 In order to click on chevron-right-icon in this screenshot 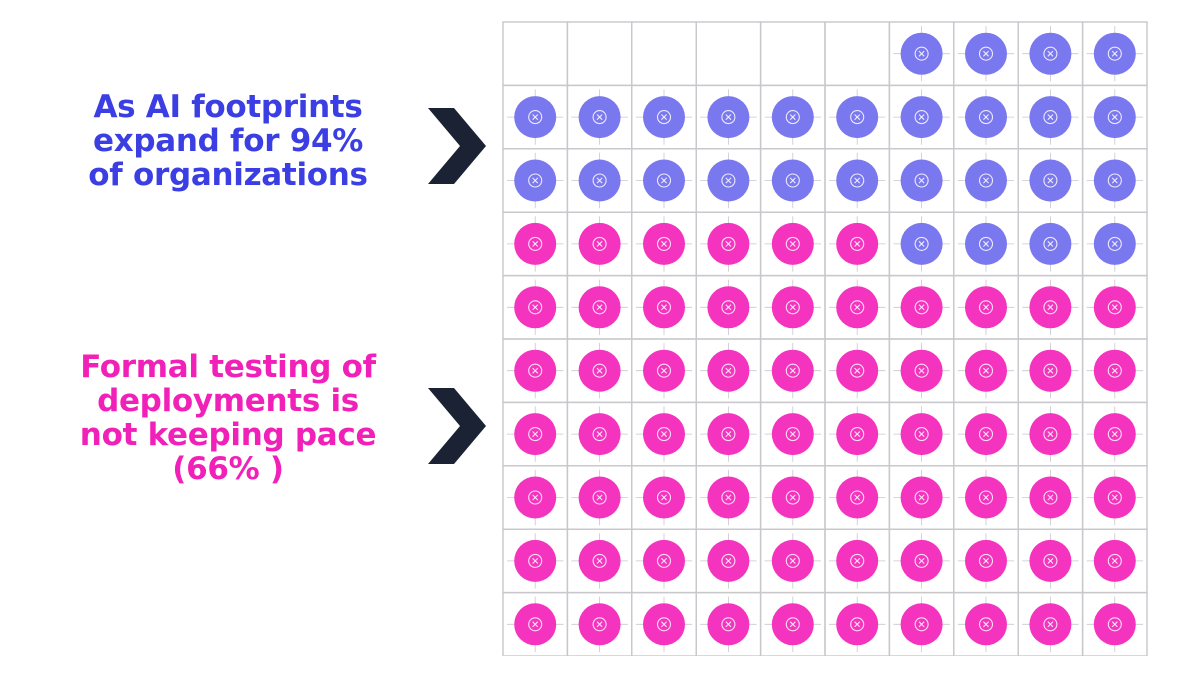, I will do `click(457, 146)`.